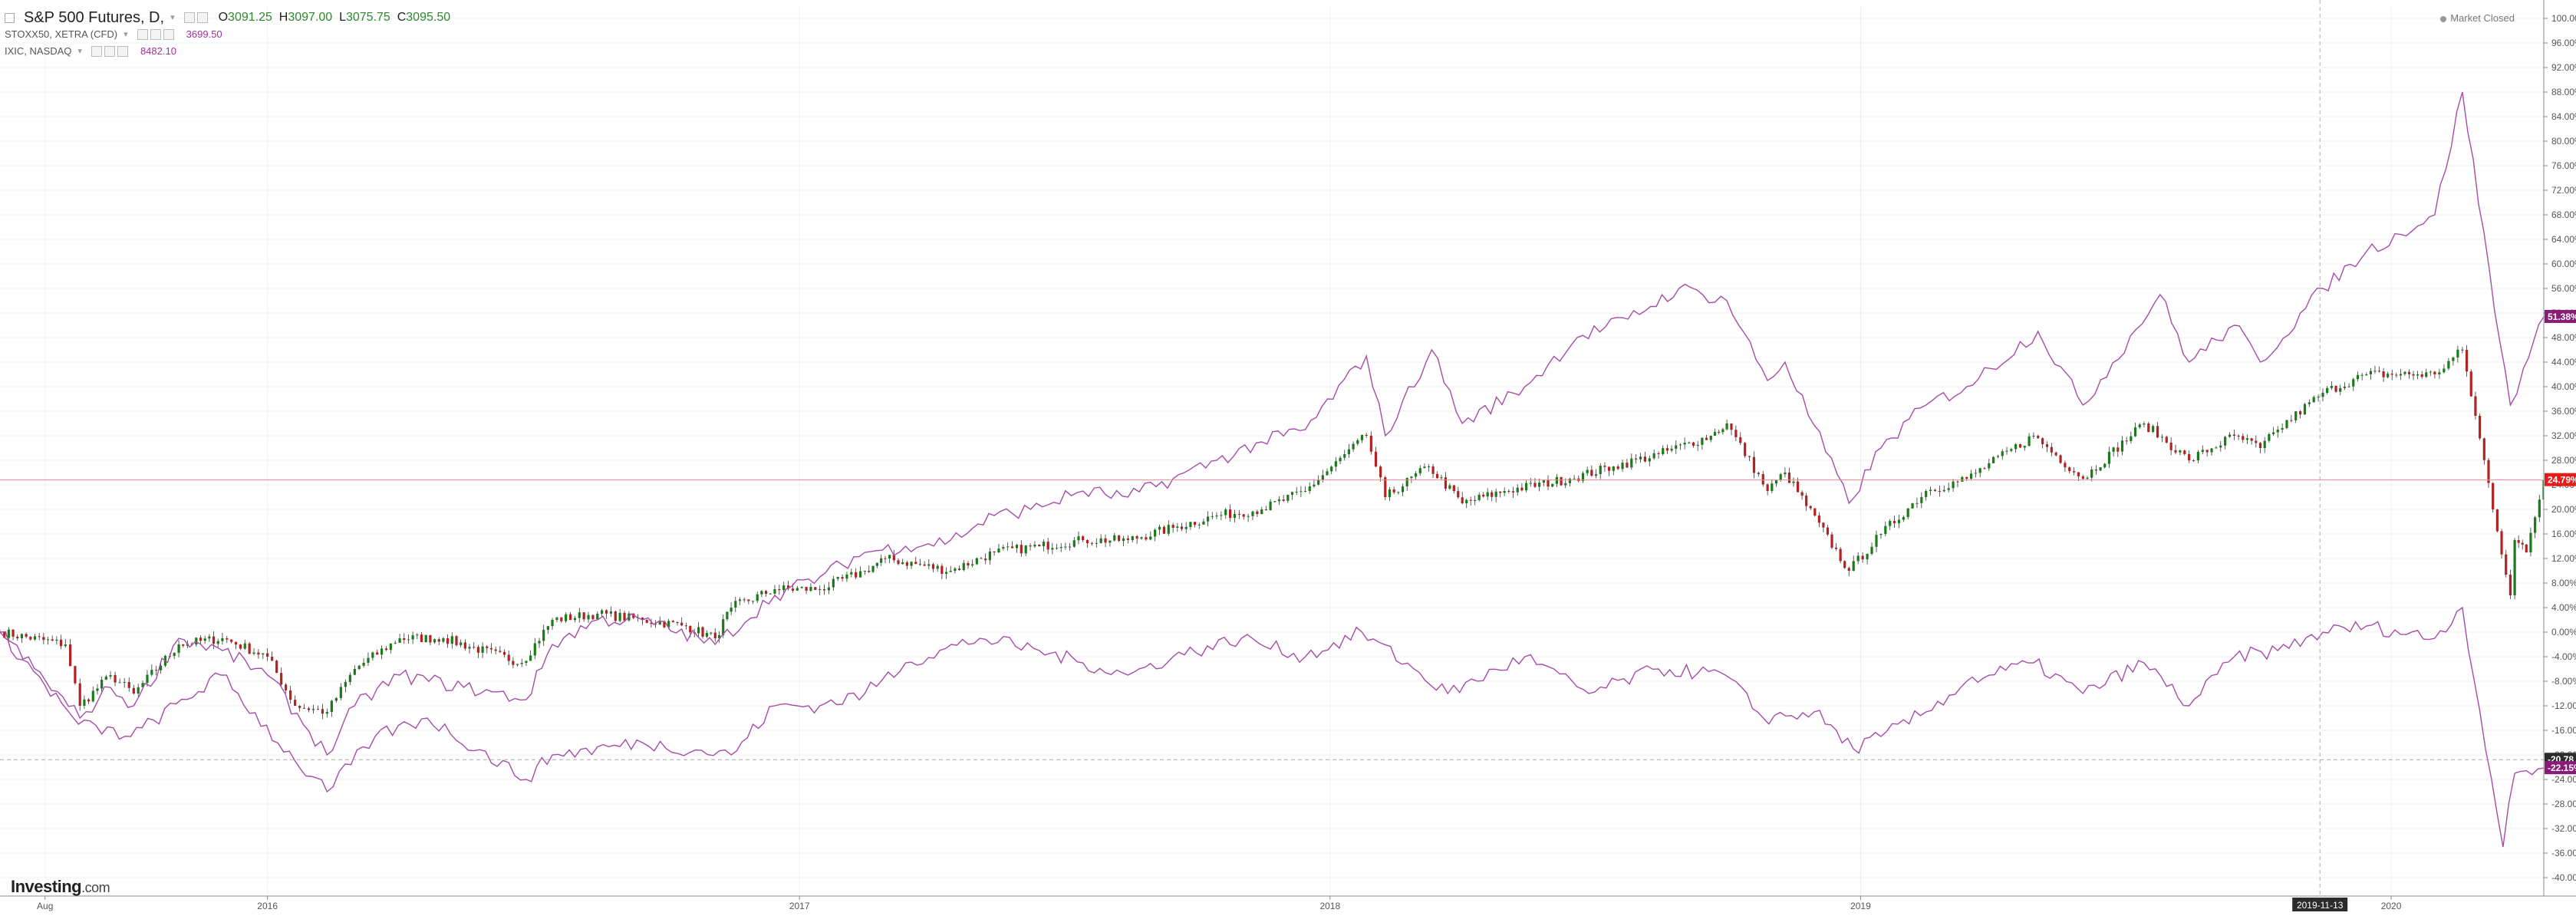 The height and width of the screenshot is (916, 2576). I want to click on y-tick-label: 40.00%, so click(2563, 386).